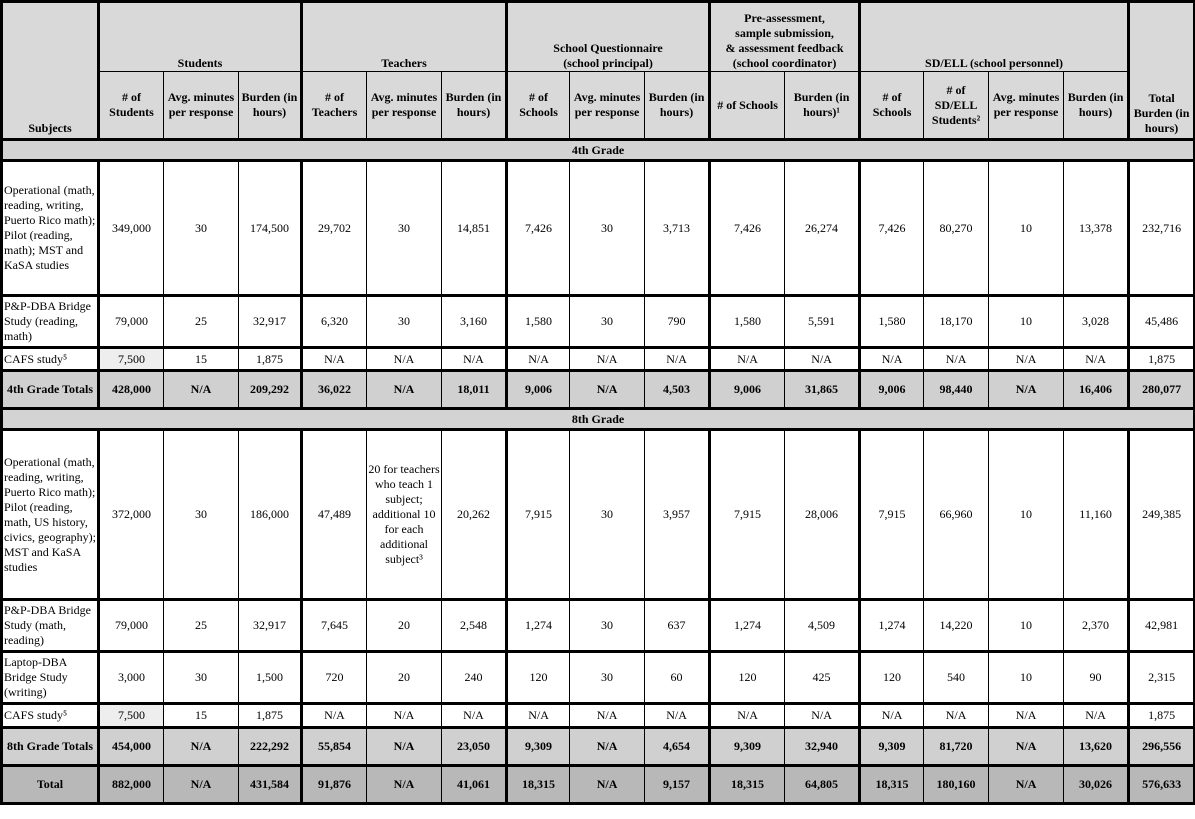  What do you see at coordinates (891, 321) in the screenshot?
I see `value-cell: 1,580` at bounding box center [891, 321].